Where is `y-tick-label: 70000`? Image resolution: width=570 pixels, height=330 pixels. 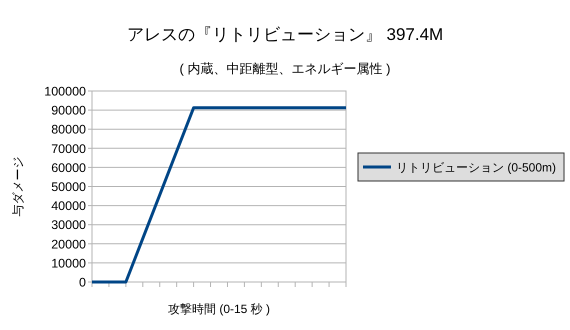 y-tick-label: 70000 is located at coordinates (68, 149).